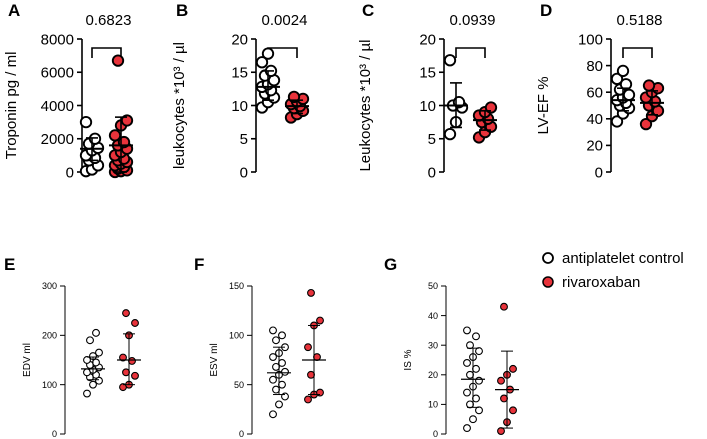  Describe the element at coordinates (427, 91) in the screenshot. I see `panel-c: C 0 5 10 15 20 Leukocytes *10³ / µl 0.0939` at that location.